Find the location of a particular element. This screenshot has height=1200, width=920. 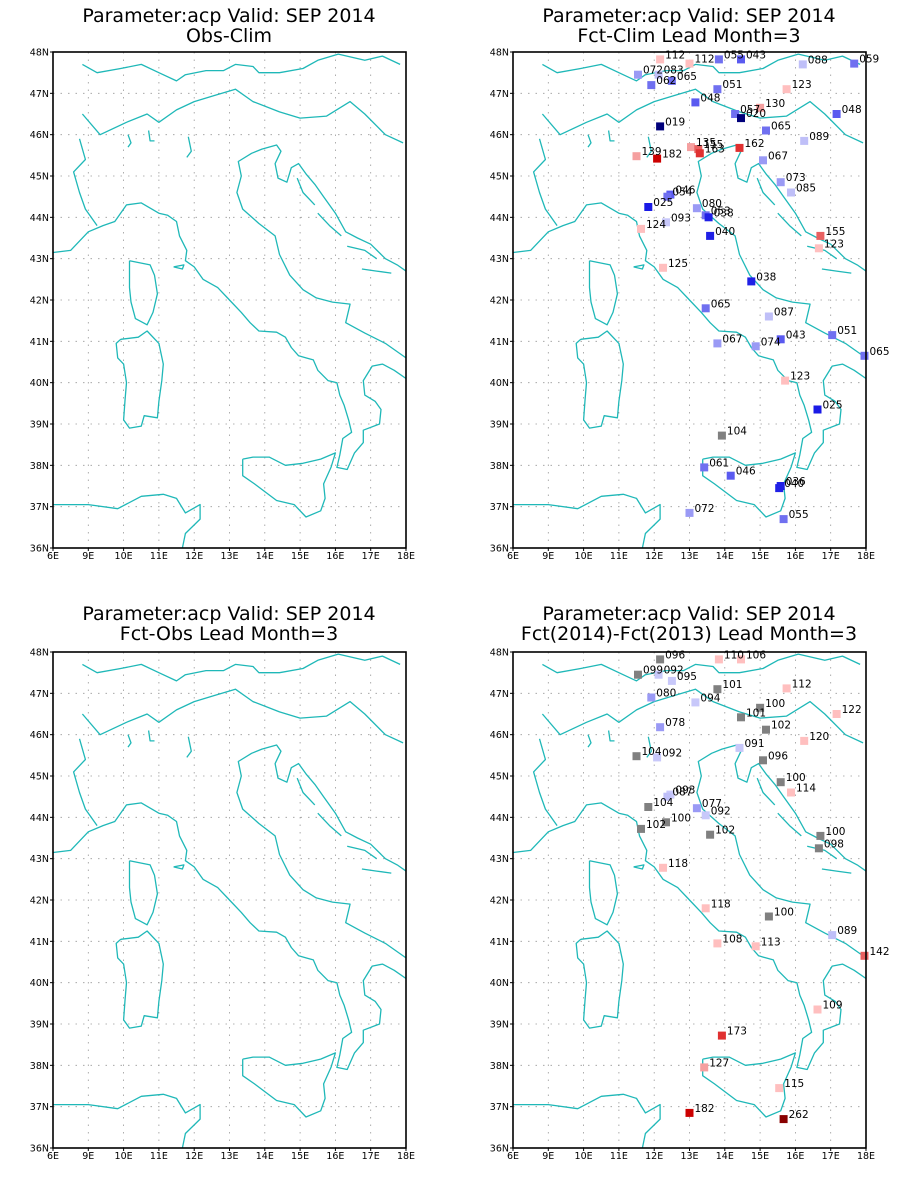

y-tick-label: 38N is located at coordinates (39, 466).